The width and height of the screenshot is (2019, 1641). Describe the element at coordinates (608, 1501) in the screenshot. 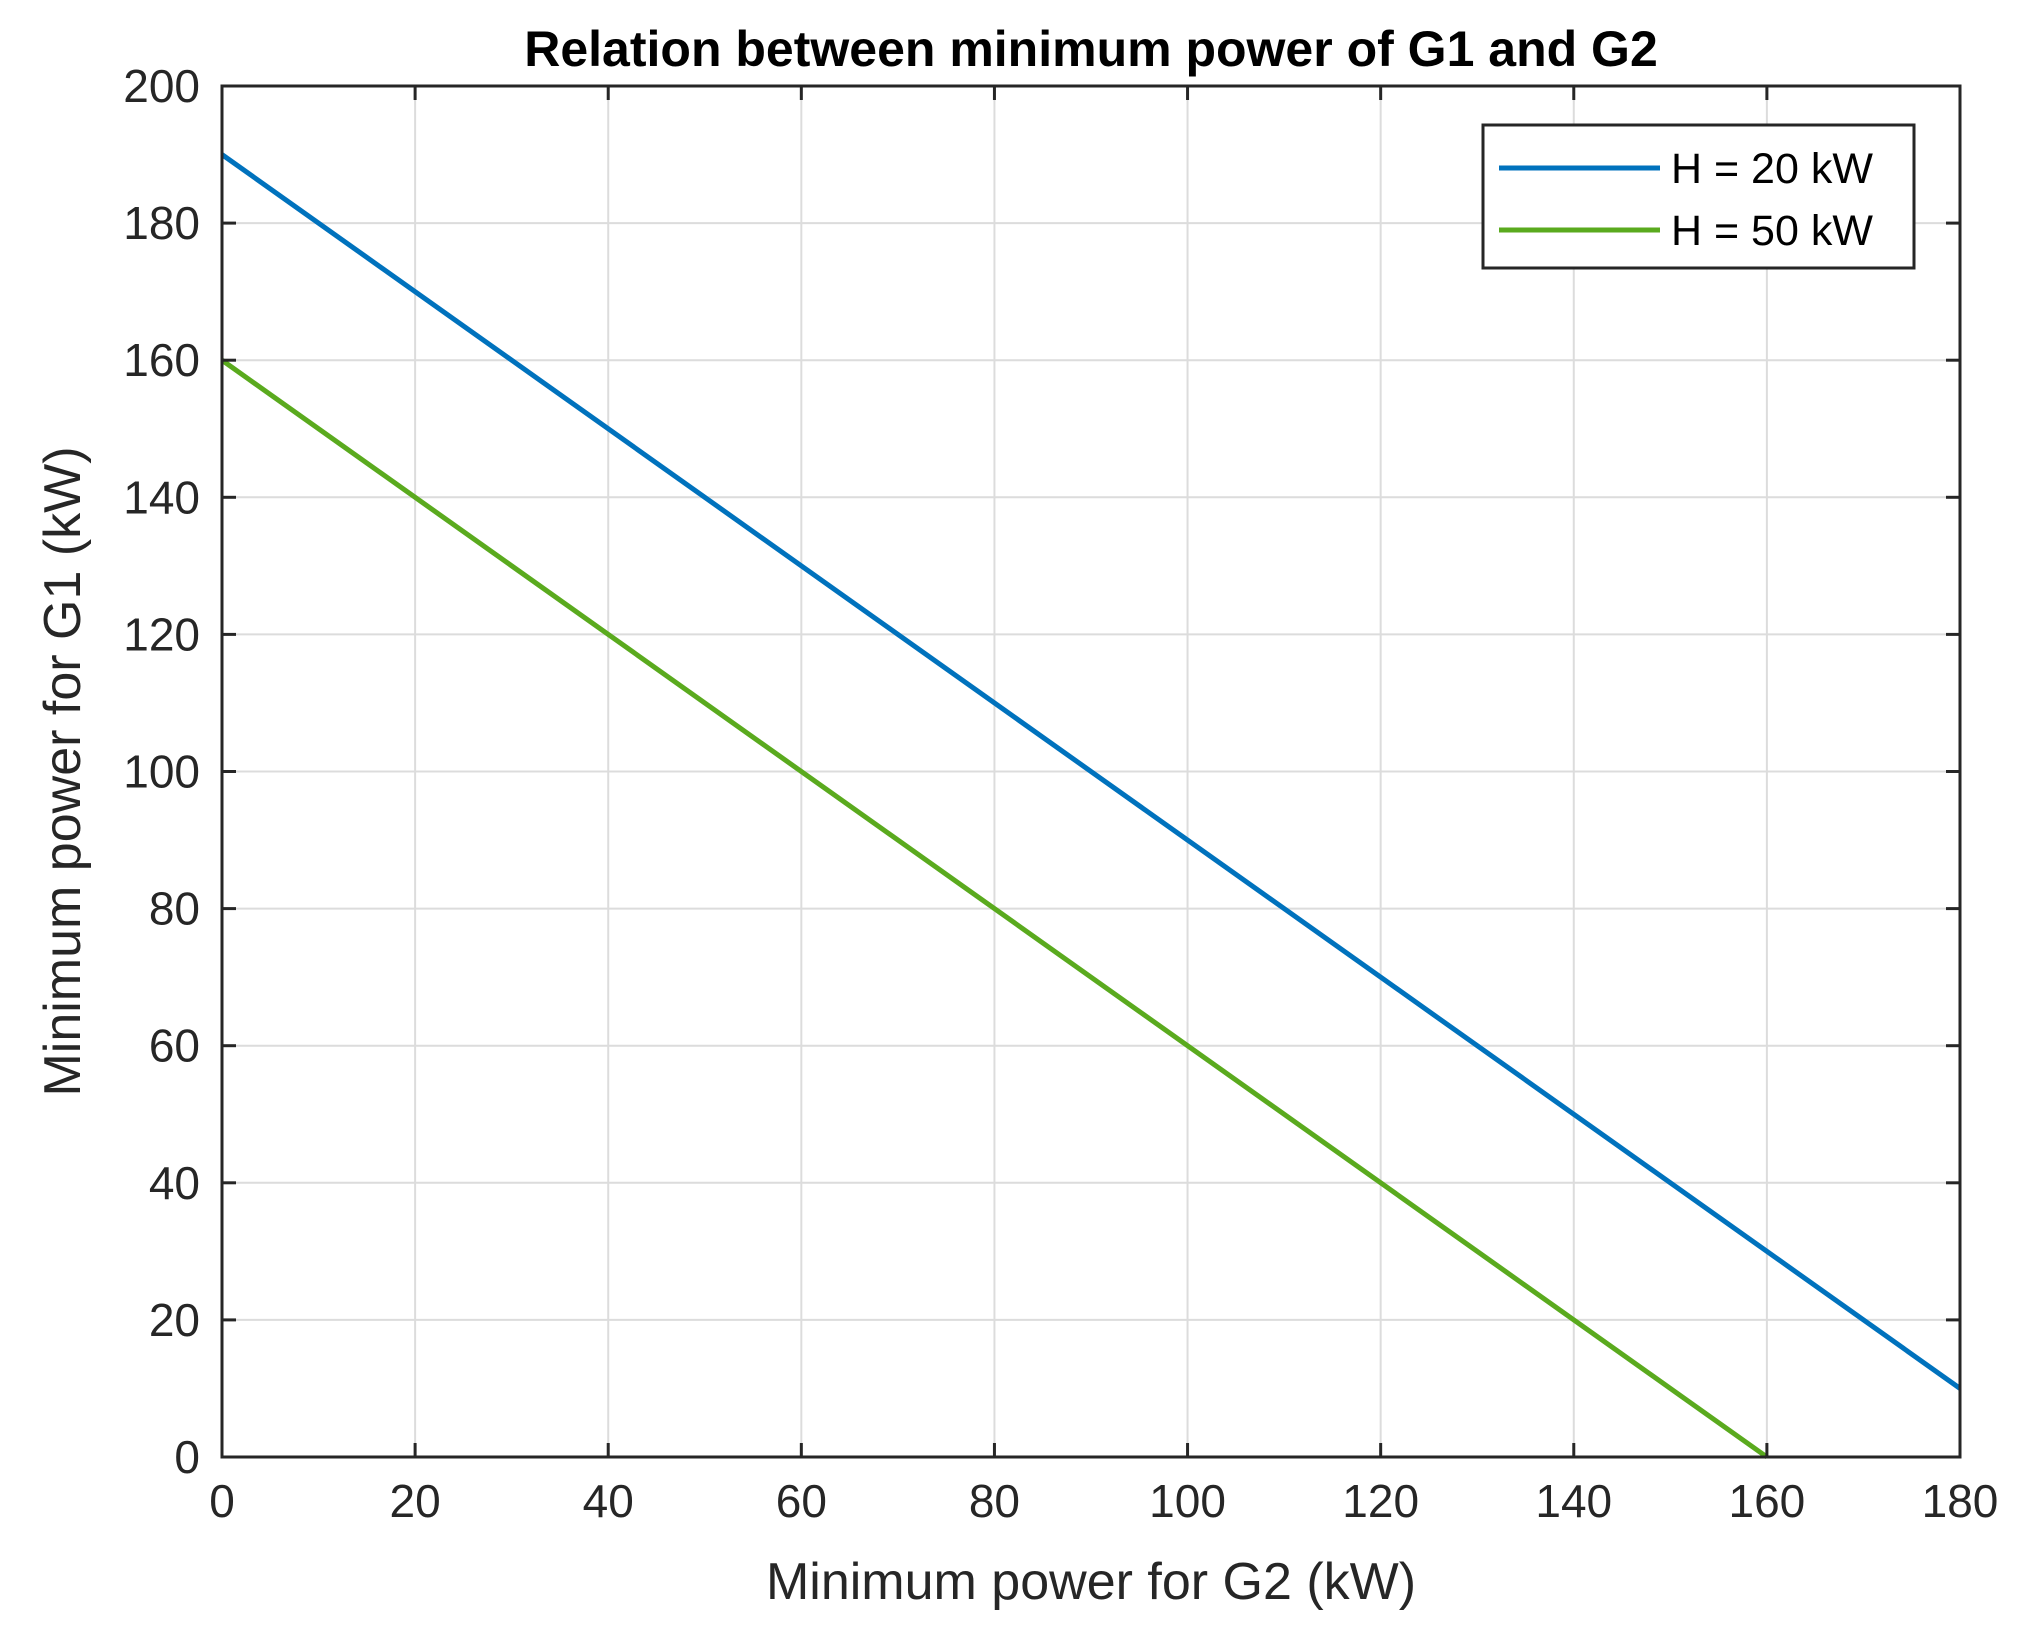

I see `x-tick-label: 40` at that location.